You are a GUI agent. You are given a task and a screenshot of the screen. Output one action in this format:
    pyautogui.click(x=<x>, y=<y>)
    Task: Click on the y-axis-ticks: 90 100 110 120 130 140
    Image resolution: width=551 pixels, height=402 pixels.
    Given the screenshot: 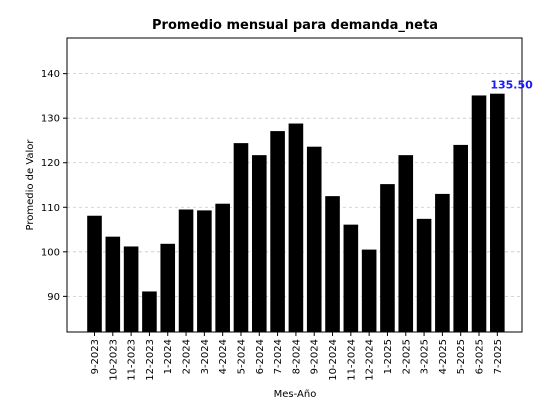 What is the action you would take?
    pyautogui.click(x=54, y=186)
    